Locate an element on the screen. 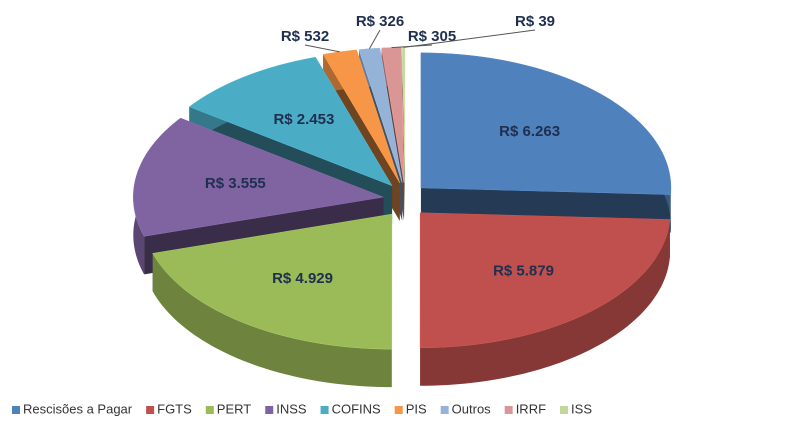 The height and width of the screenshot is (423, 799). legend-label: Outros is located at coordinates (472, 408).